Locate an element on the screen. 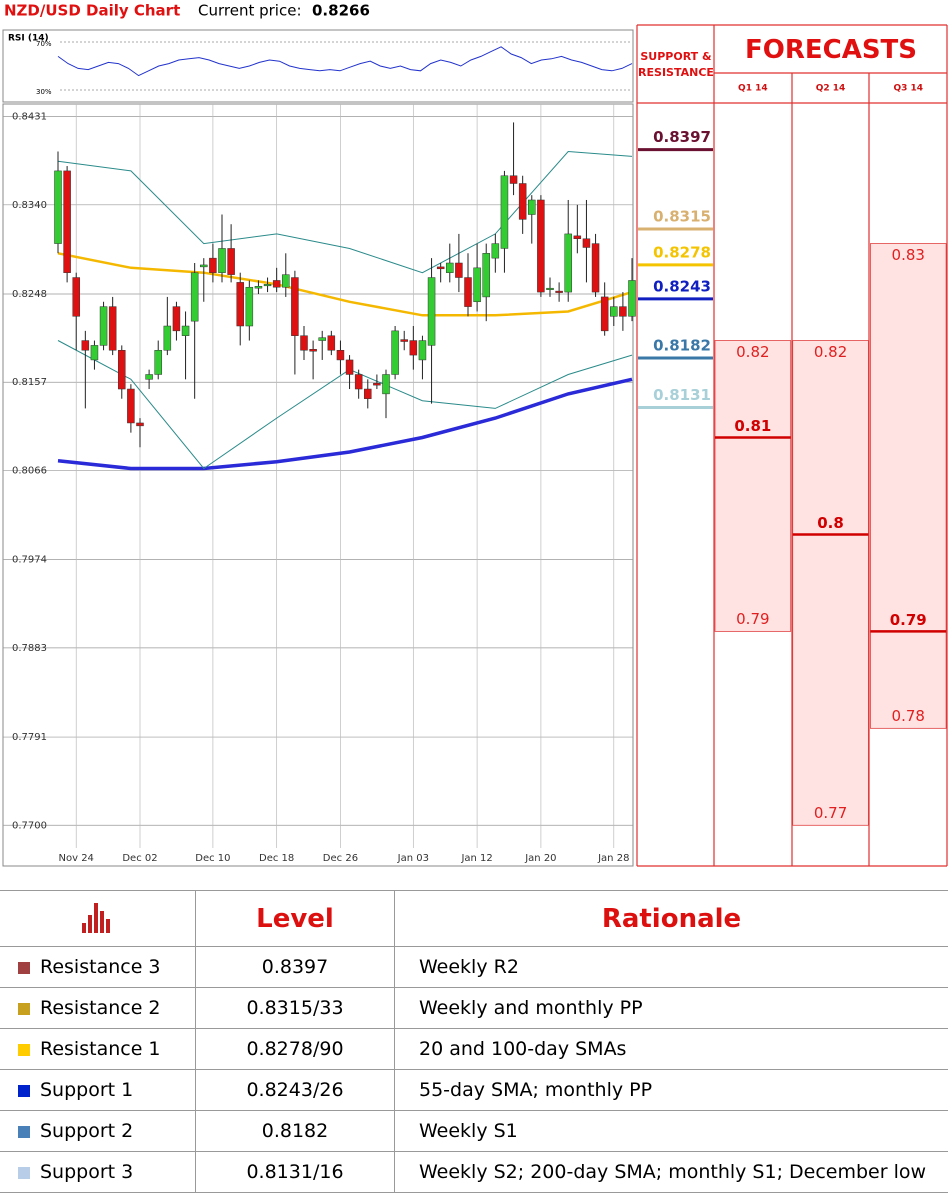  level-cell: 0.8278/90 is located at coordinates (295, 1049).